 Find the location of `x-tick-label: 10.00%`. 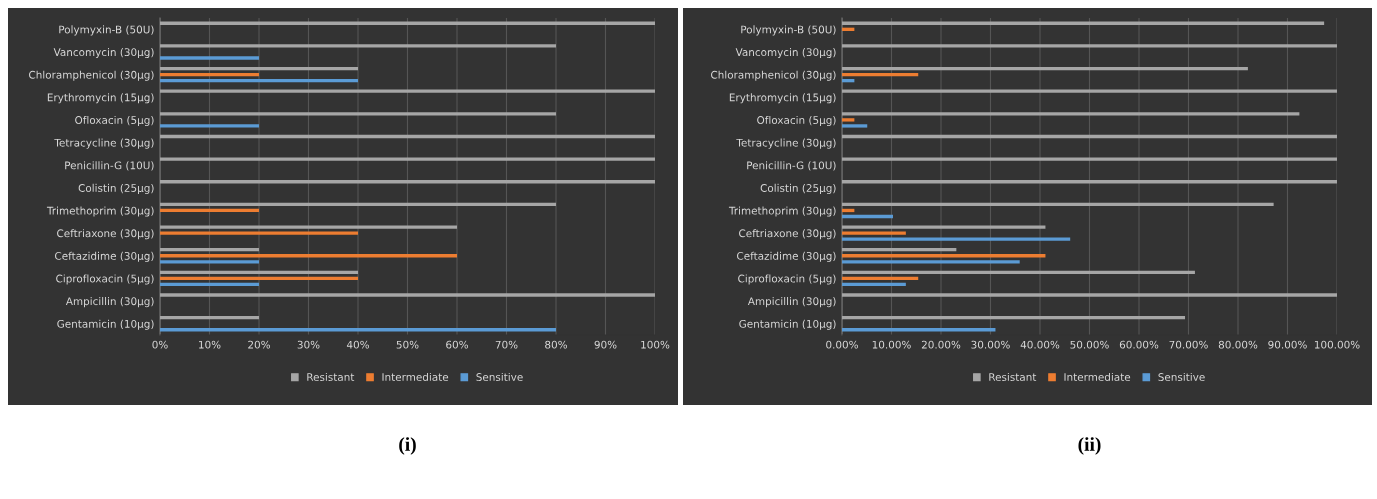

x-tick-label: 10.00% is located at coordinates (891, 344).